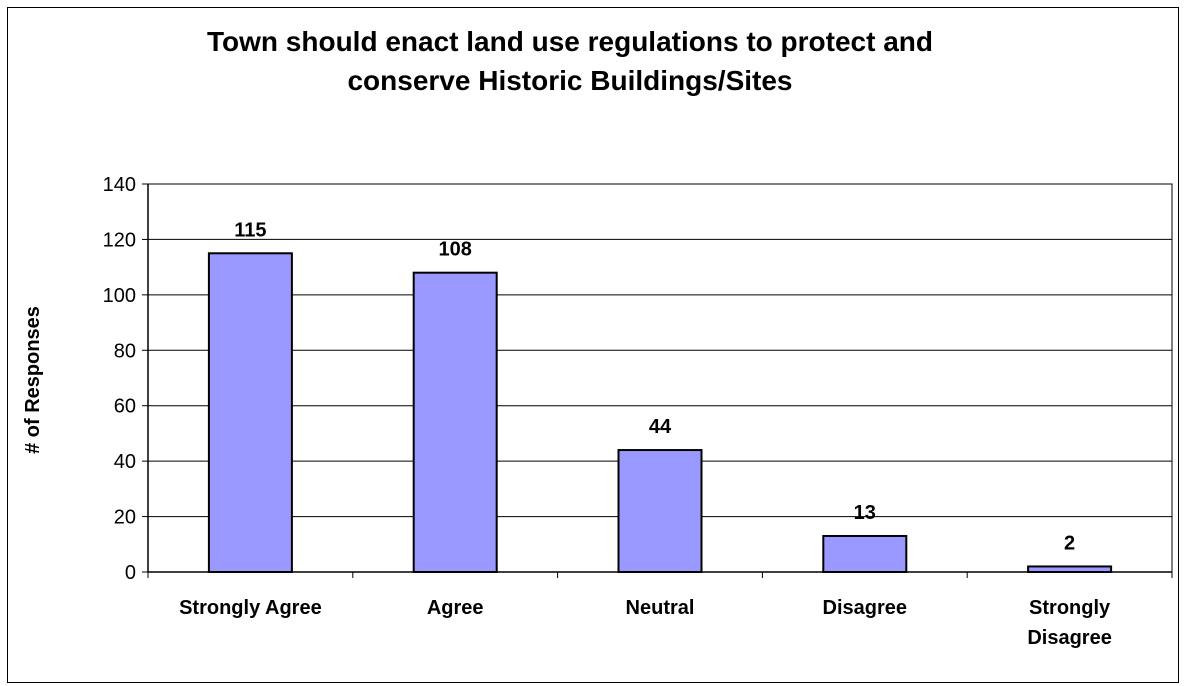 The image size is (1187, 686). I want to click on chart-title-line-2: conserve Historic Buildings/Sites, so click(570, 80).